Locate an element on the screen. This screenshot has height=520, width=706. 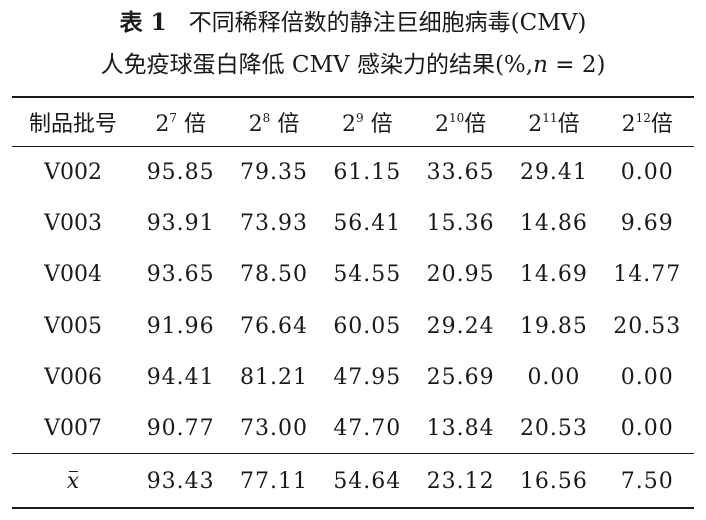
value-cell: 33.65 is located at coordinates (460, 173).